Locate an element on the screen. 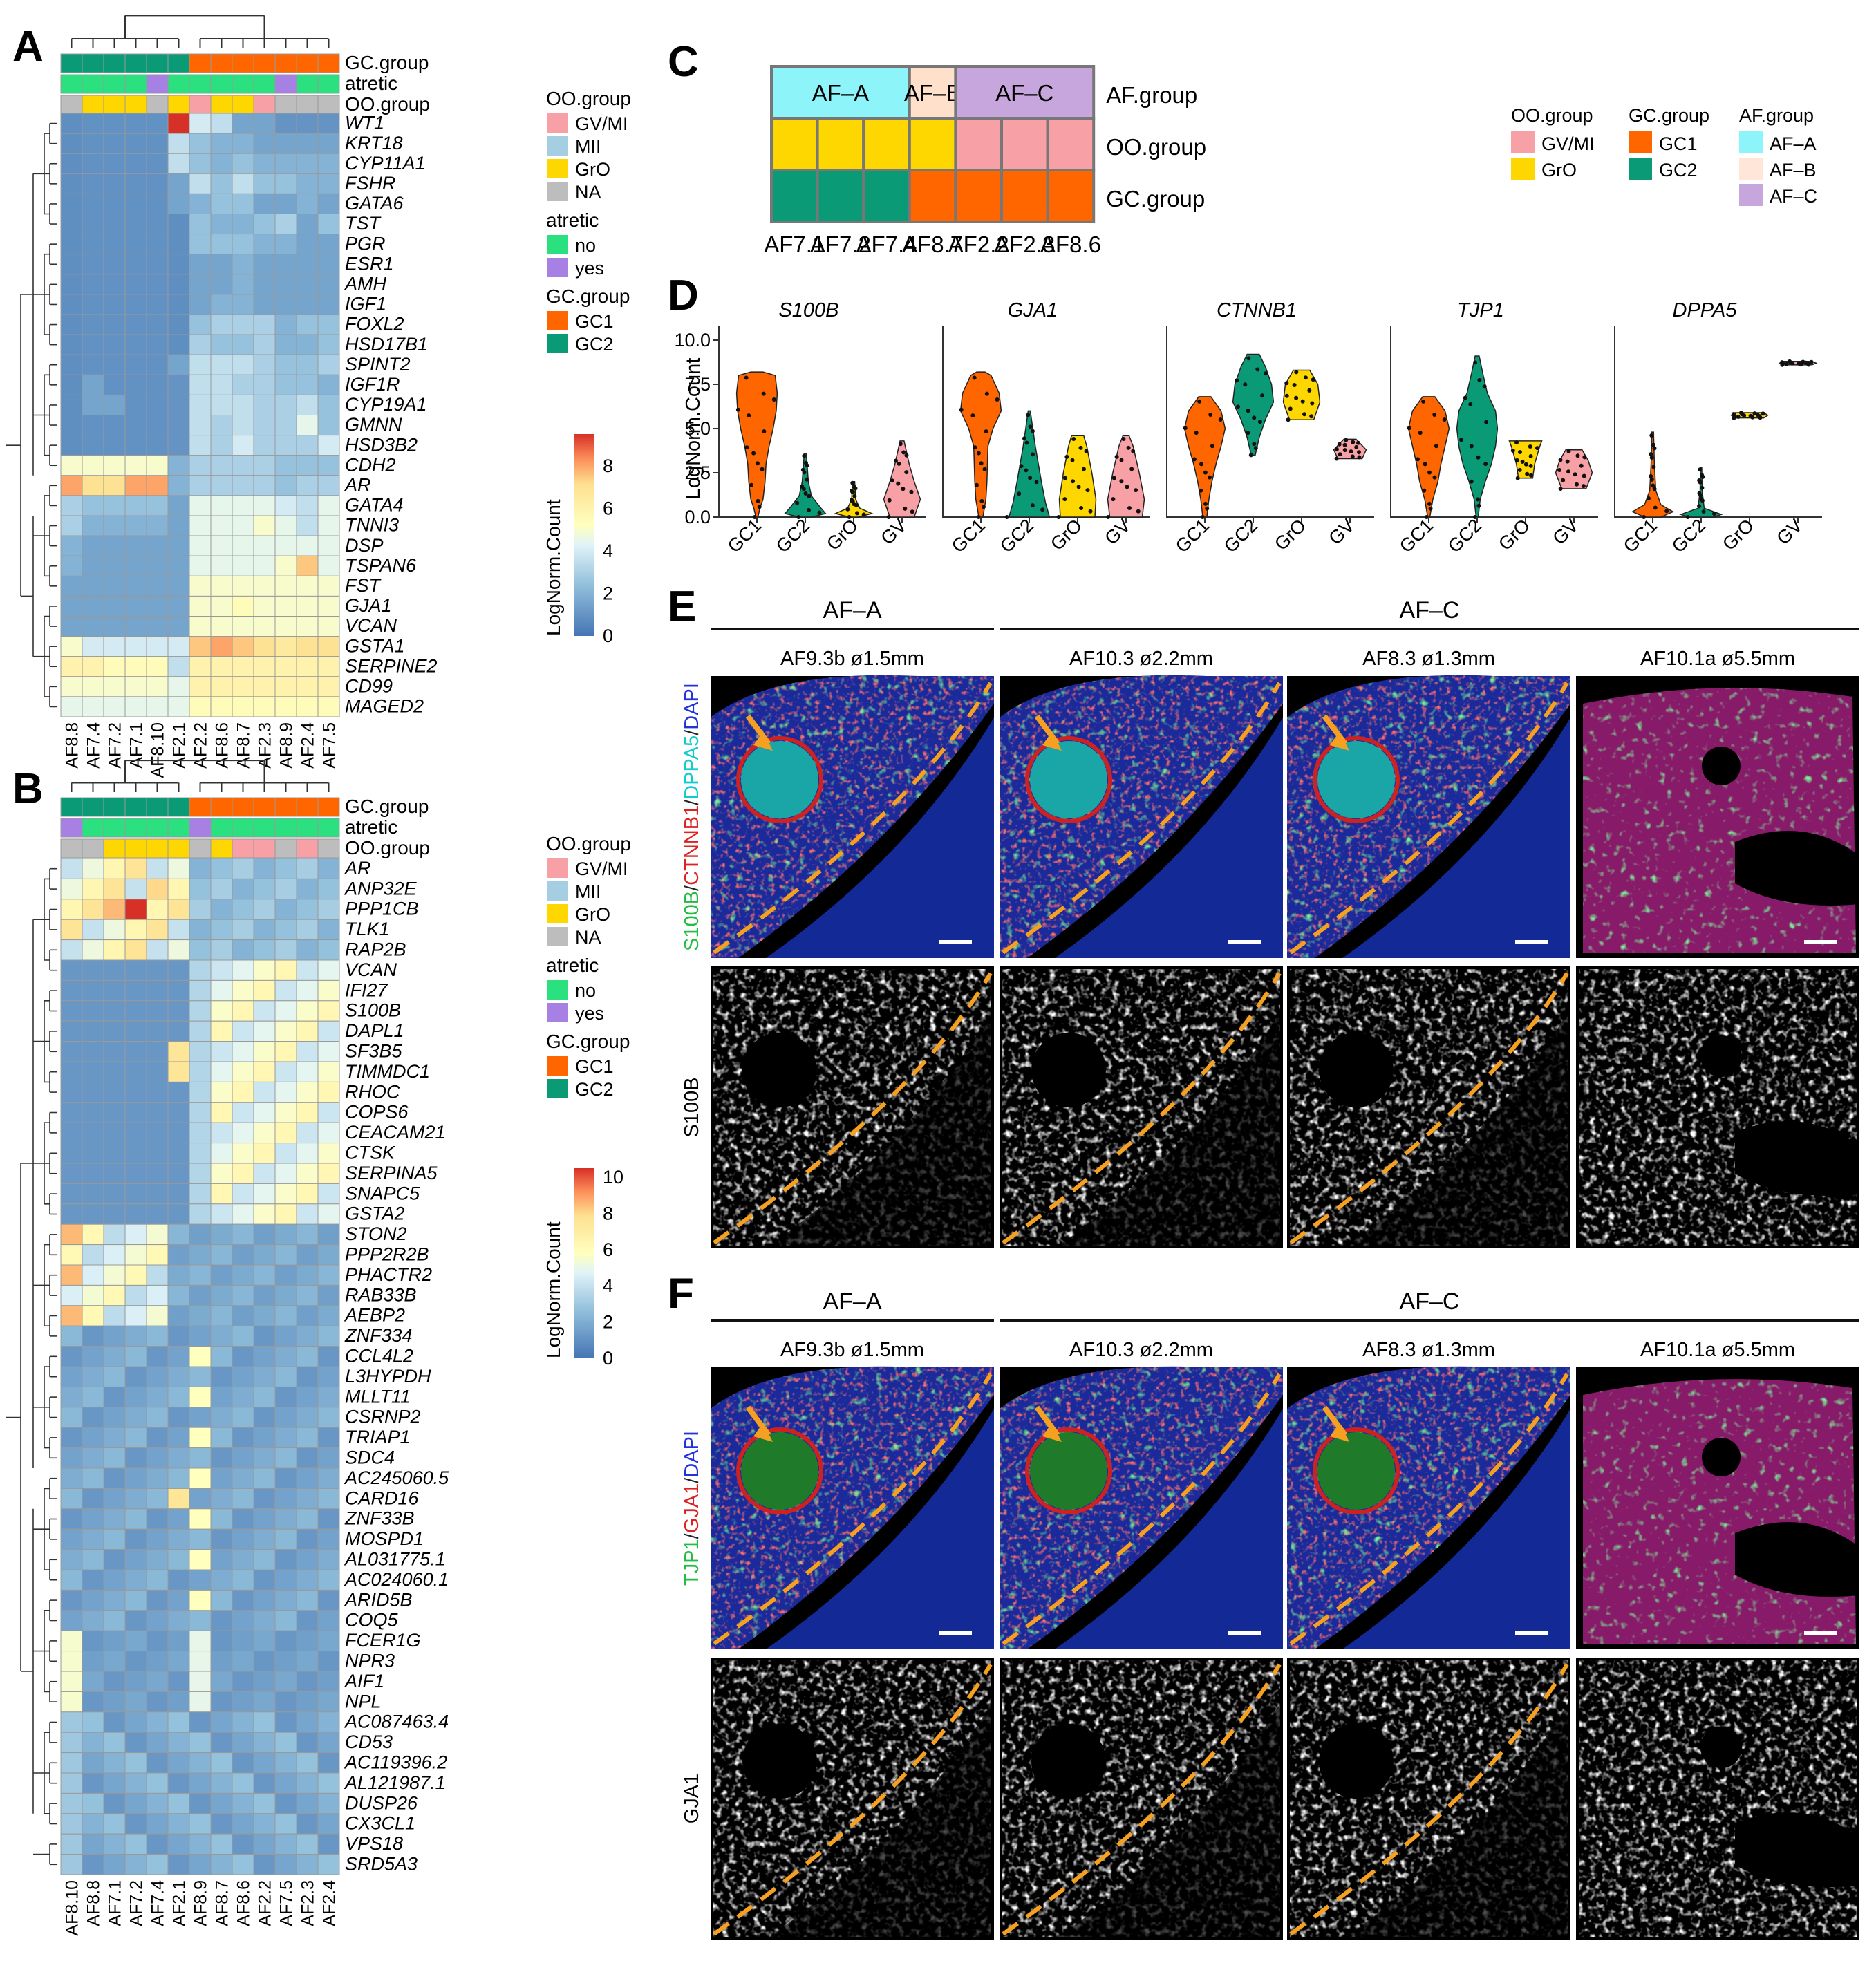 Image resolution: width=1876 pixels, height=1961 pixels. x-tick-label: GC2 is located at coordinates (793, 535).